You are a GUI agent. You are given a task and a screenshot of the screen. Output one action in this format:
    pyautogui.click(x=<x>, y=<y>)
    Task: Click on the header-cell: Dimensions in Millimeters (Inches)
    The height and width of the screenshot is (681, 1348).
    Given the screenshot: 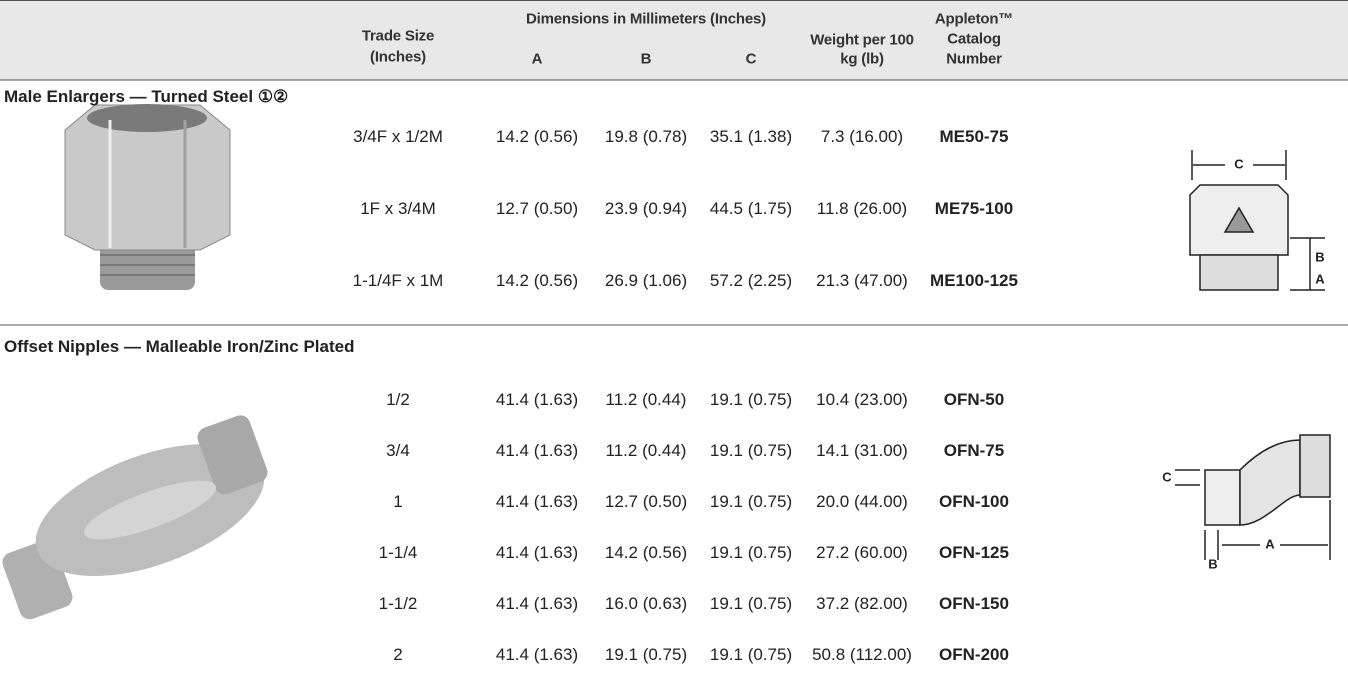 What is the action you would take?
    pyautogui.click(x=646, y=19)
    